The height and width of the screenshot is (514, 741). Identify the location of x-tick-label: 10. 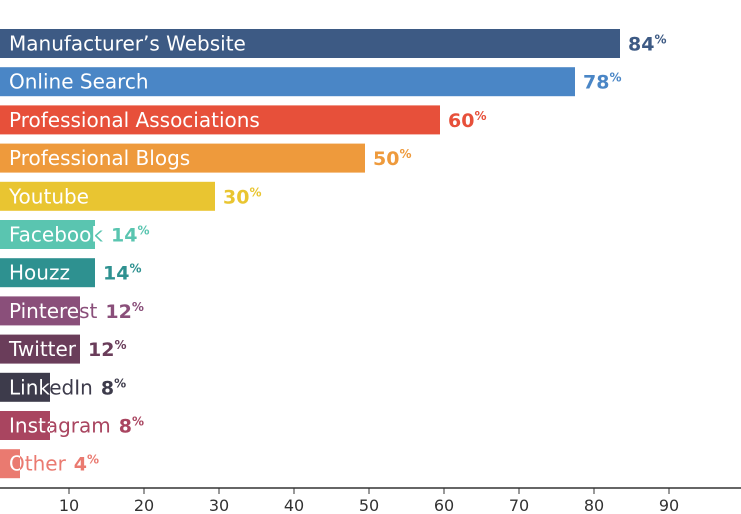
(69, 505).